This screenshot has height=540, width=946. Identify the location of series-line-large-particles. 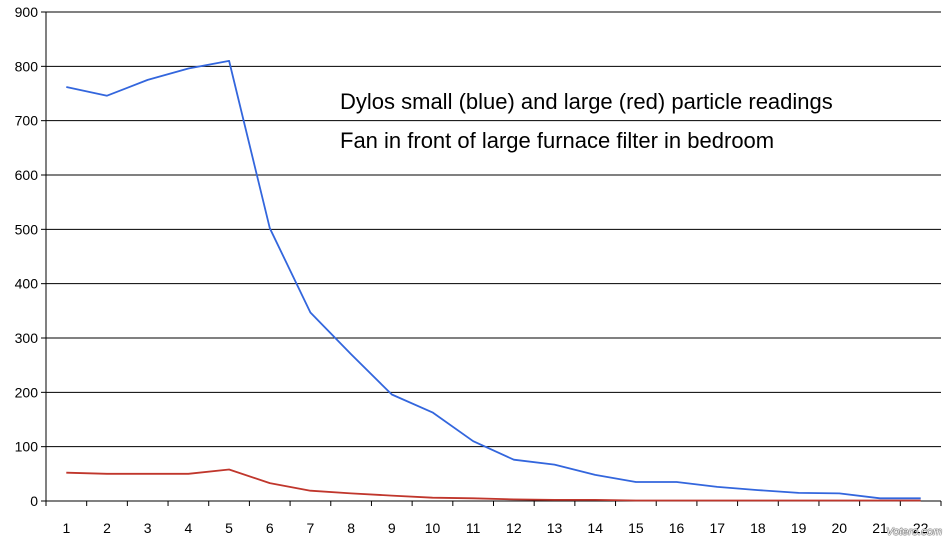
(493, 485).